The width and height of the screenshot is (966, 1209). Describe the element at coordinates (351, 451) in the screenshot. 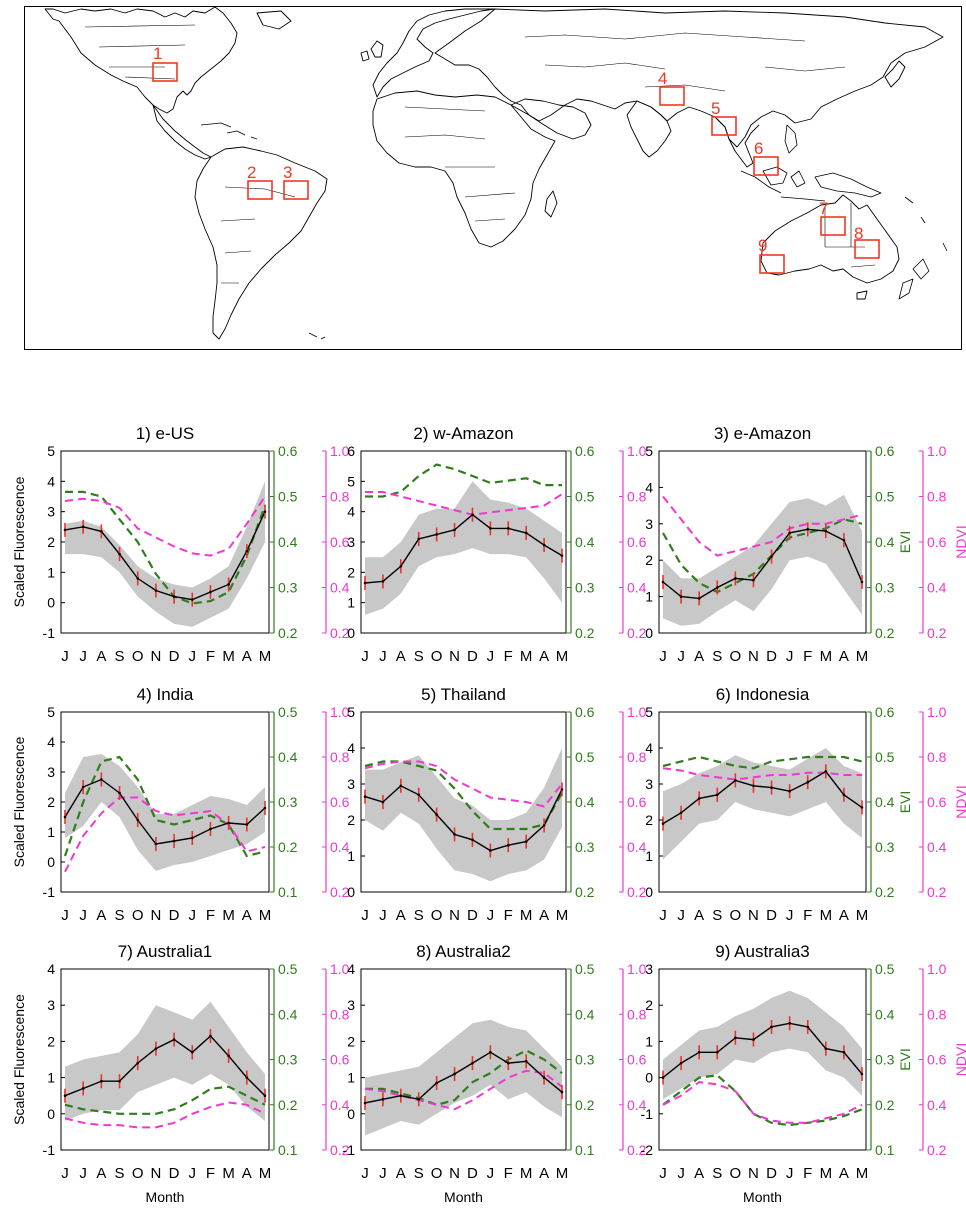

I see `y-tick-label: 6` at that location.